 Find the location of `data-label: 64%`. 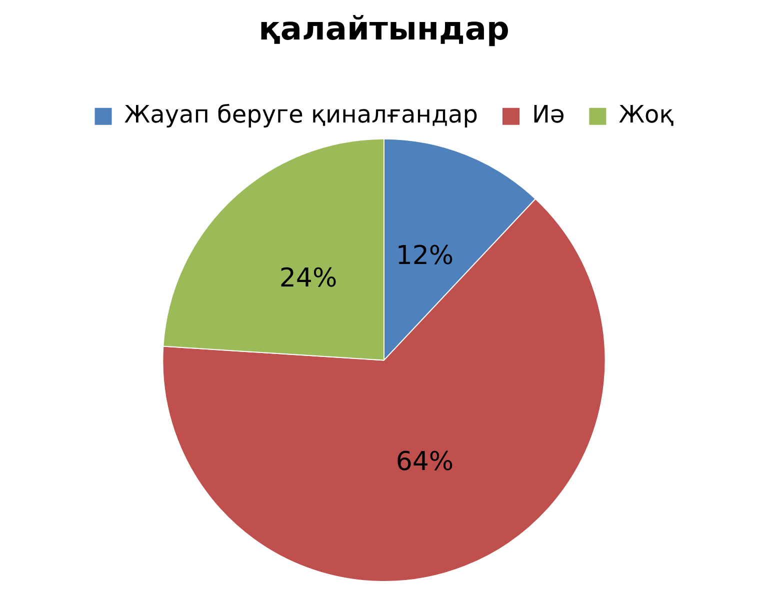

data-label: 64% is located at coordinates (425, 461).